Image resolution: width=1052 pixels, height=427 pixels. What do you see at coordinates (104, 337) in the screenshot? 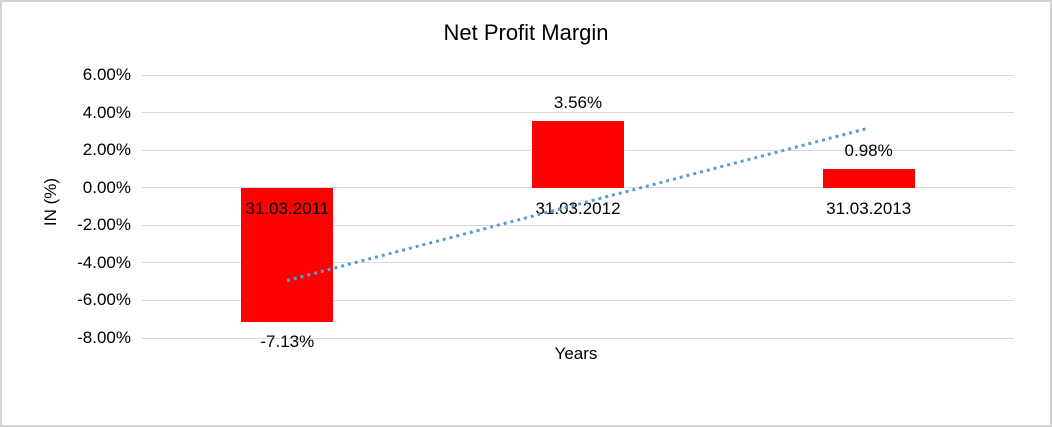
I see `y-tick-label: -8.00%` at bounding box center [104, 337].